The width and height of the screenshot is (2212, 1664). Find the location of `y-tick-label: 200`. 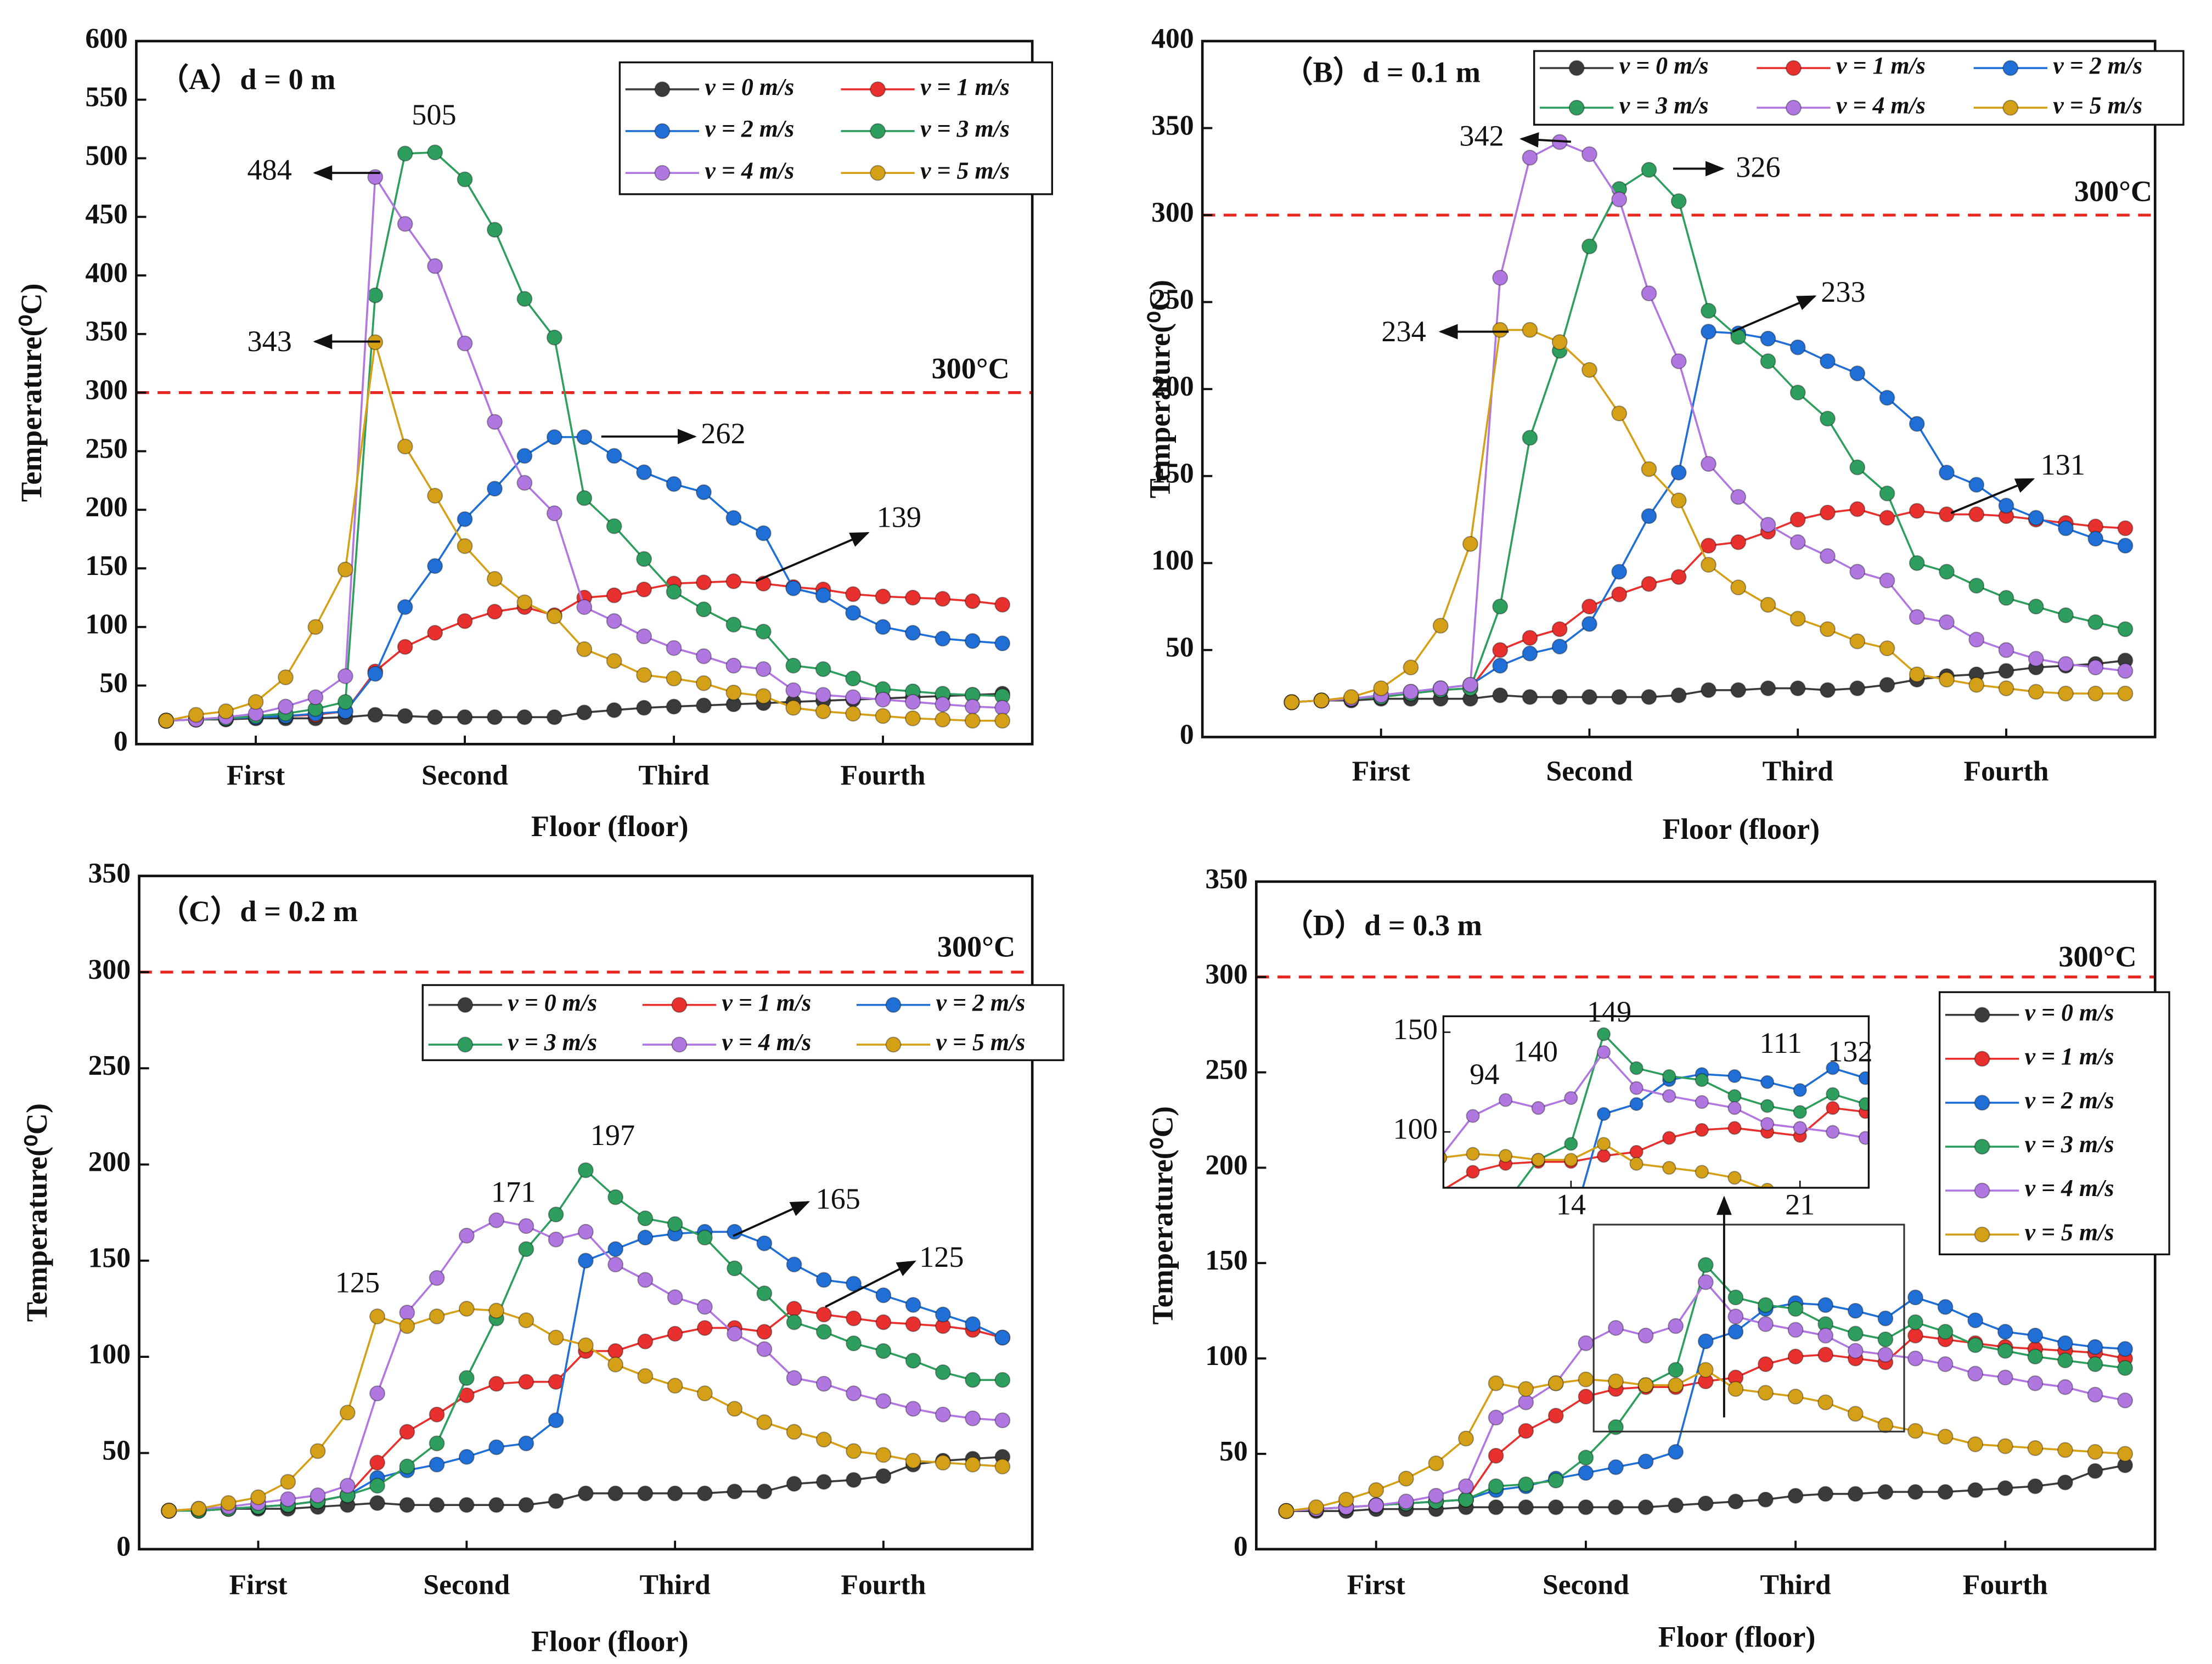

y-tick-label: 200 is located at coordinates (1172, 387).